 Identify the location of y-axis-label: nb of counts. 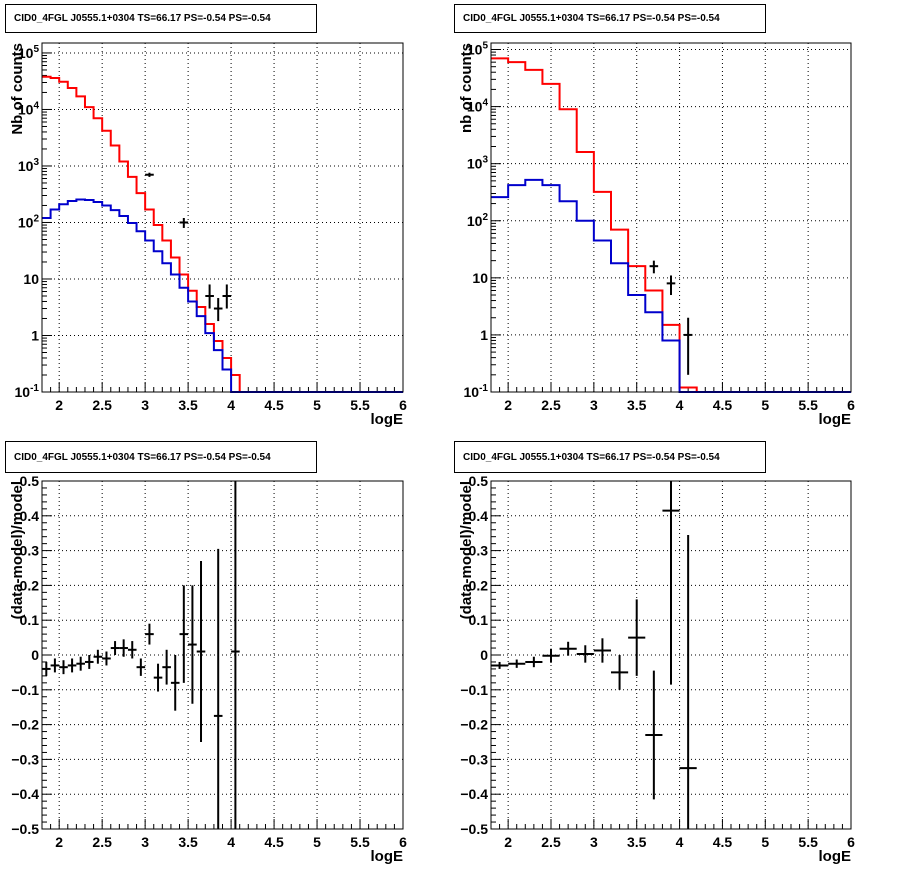
(466, 88).